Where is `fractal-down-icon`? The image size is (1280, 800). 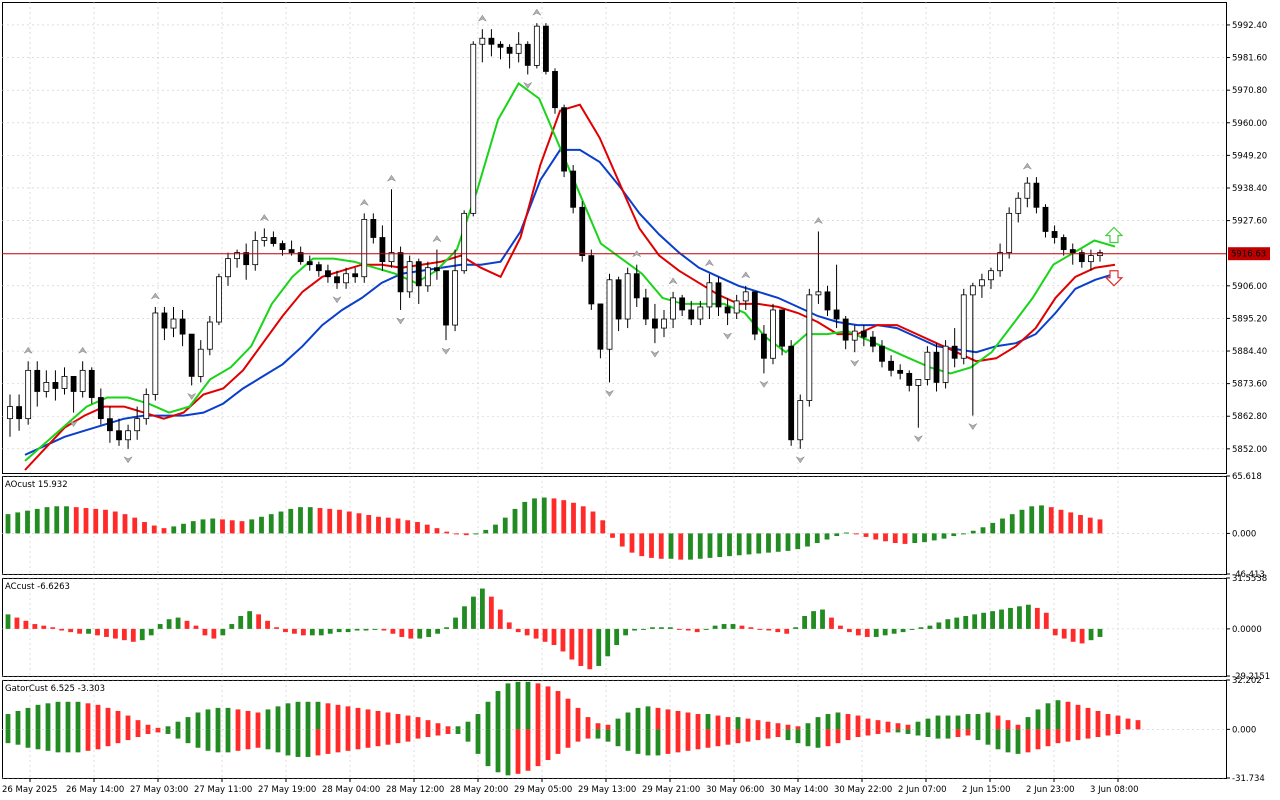 fractal-down-icon is located at coordinates (128, 460).